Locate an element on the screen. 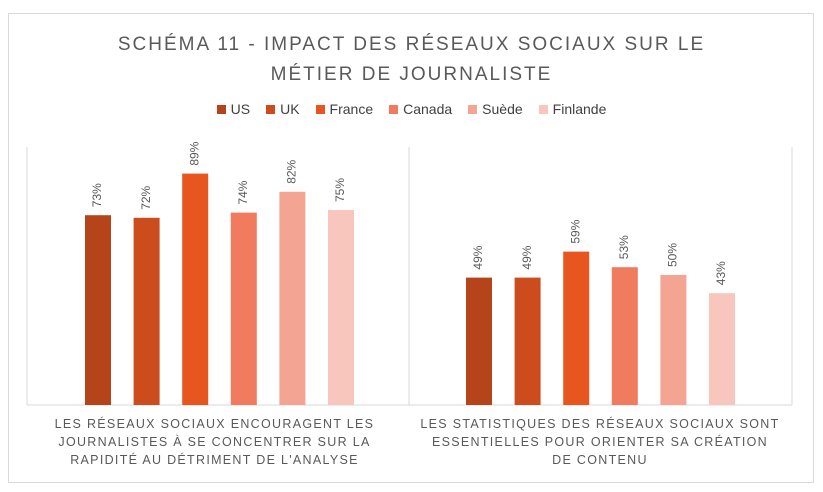 Image resolution: width=823 pixels, height=492 pixels. data-label-uk-cat2: 49% is located at coordinates (527, 257).